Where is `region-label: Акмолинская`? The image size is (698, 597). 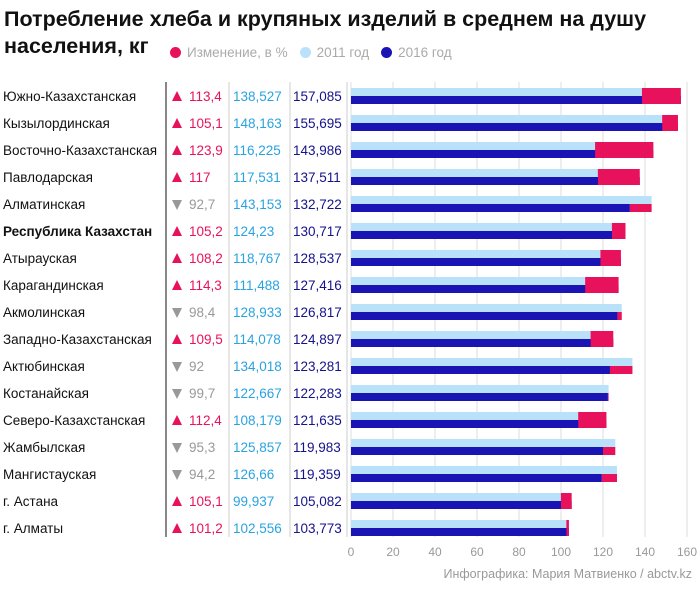
region-label: Акмолинская is located at coordinates (44, 312).